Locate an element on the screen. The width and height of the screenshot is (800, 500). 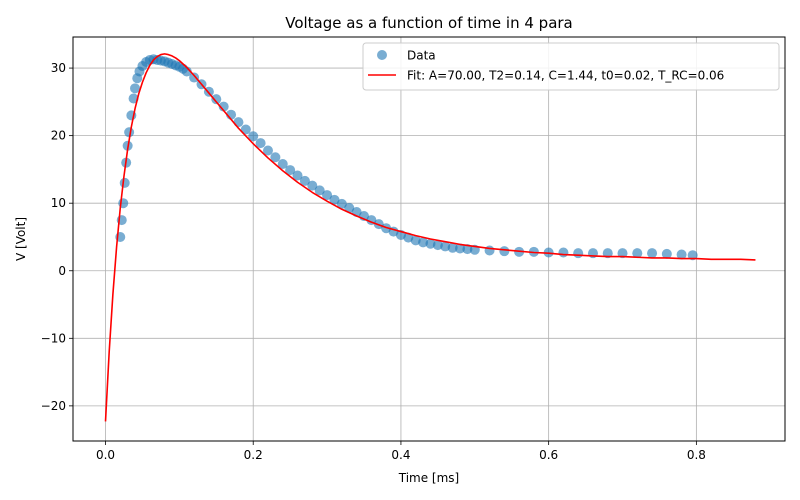
x-tick-label: 0.2 is located at coordinates (253, 455).